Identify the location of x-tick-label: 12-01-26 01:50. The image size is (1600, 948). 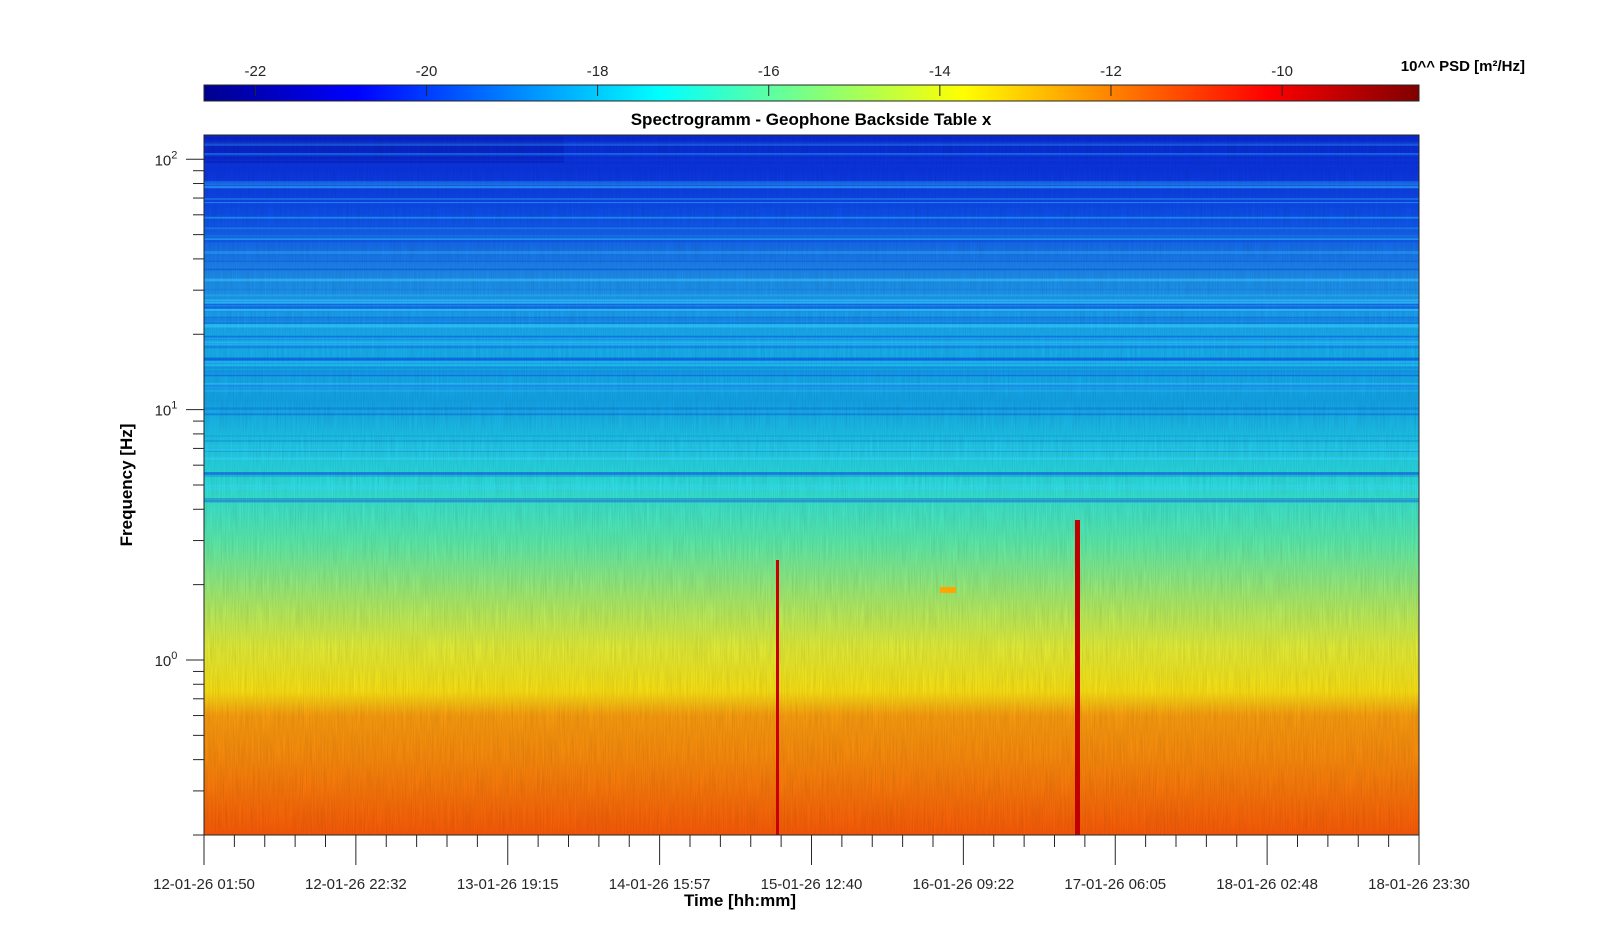
(204, 884).